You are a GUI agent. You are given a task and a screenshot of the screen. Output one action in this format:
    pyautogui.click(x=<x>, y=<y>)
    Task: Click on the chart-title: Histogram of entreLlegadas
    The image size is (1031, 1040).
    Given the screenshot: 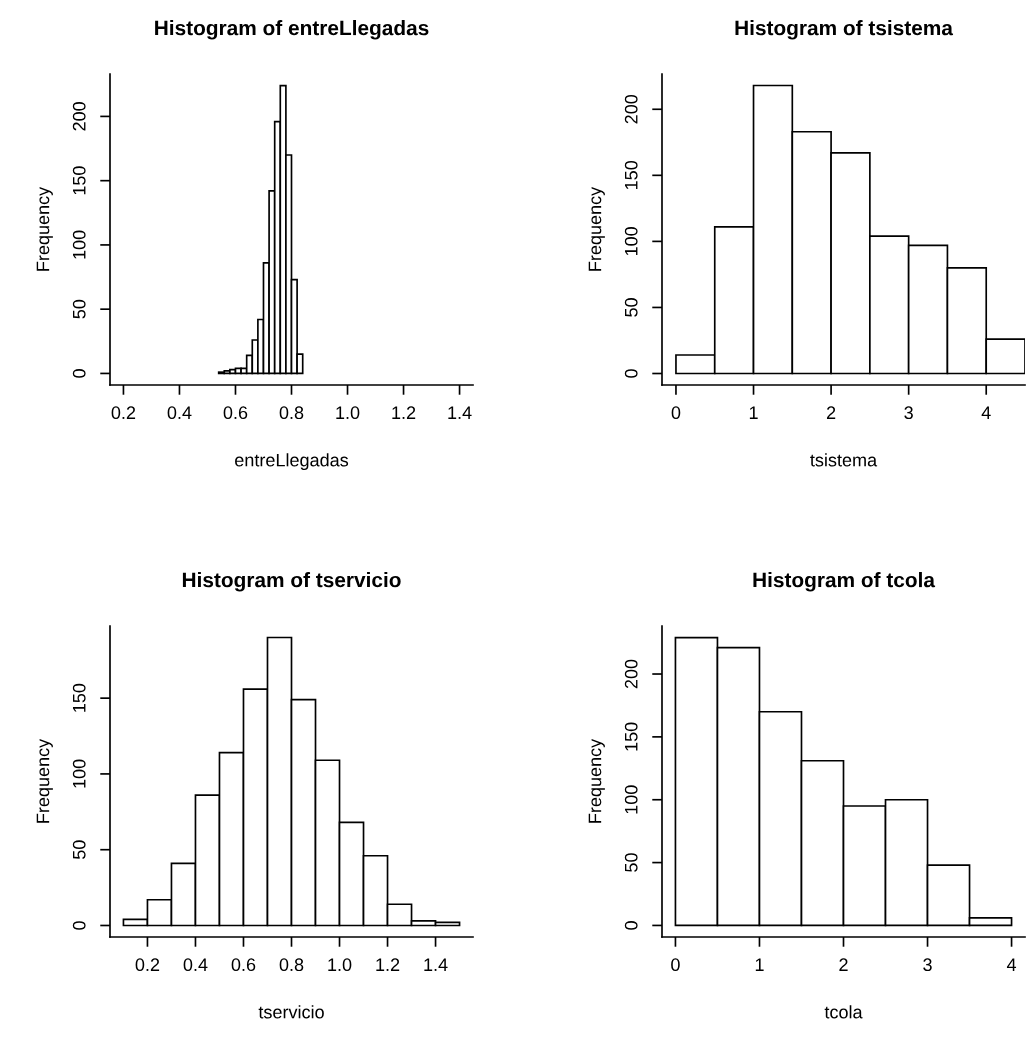 What is the action you would take?
    pyautogui.click(x=292, y=30)
    